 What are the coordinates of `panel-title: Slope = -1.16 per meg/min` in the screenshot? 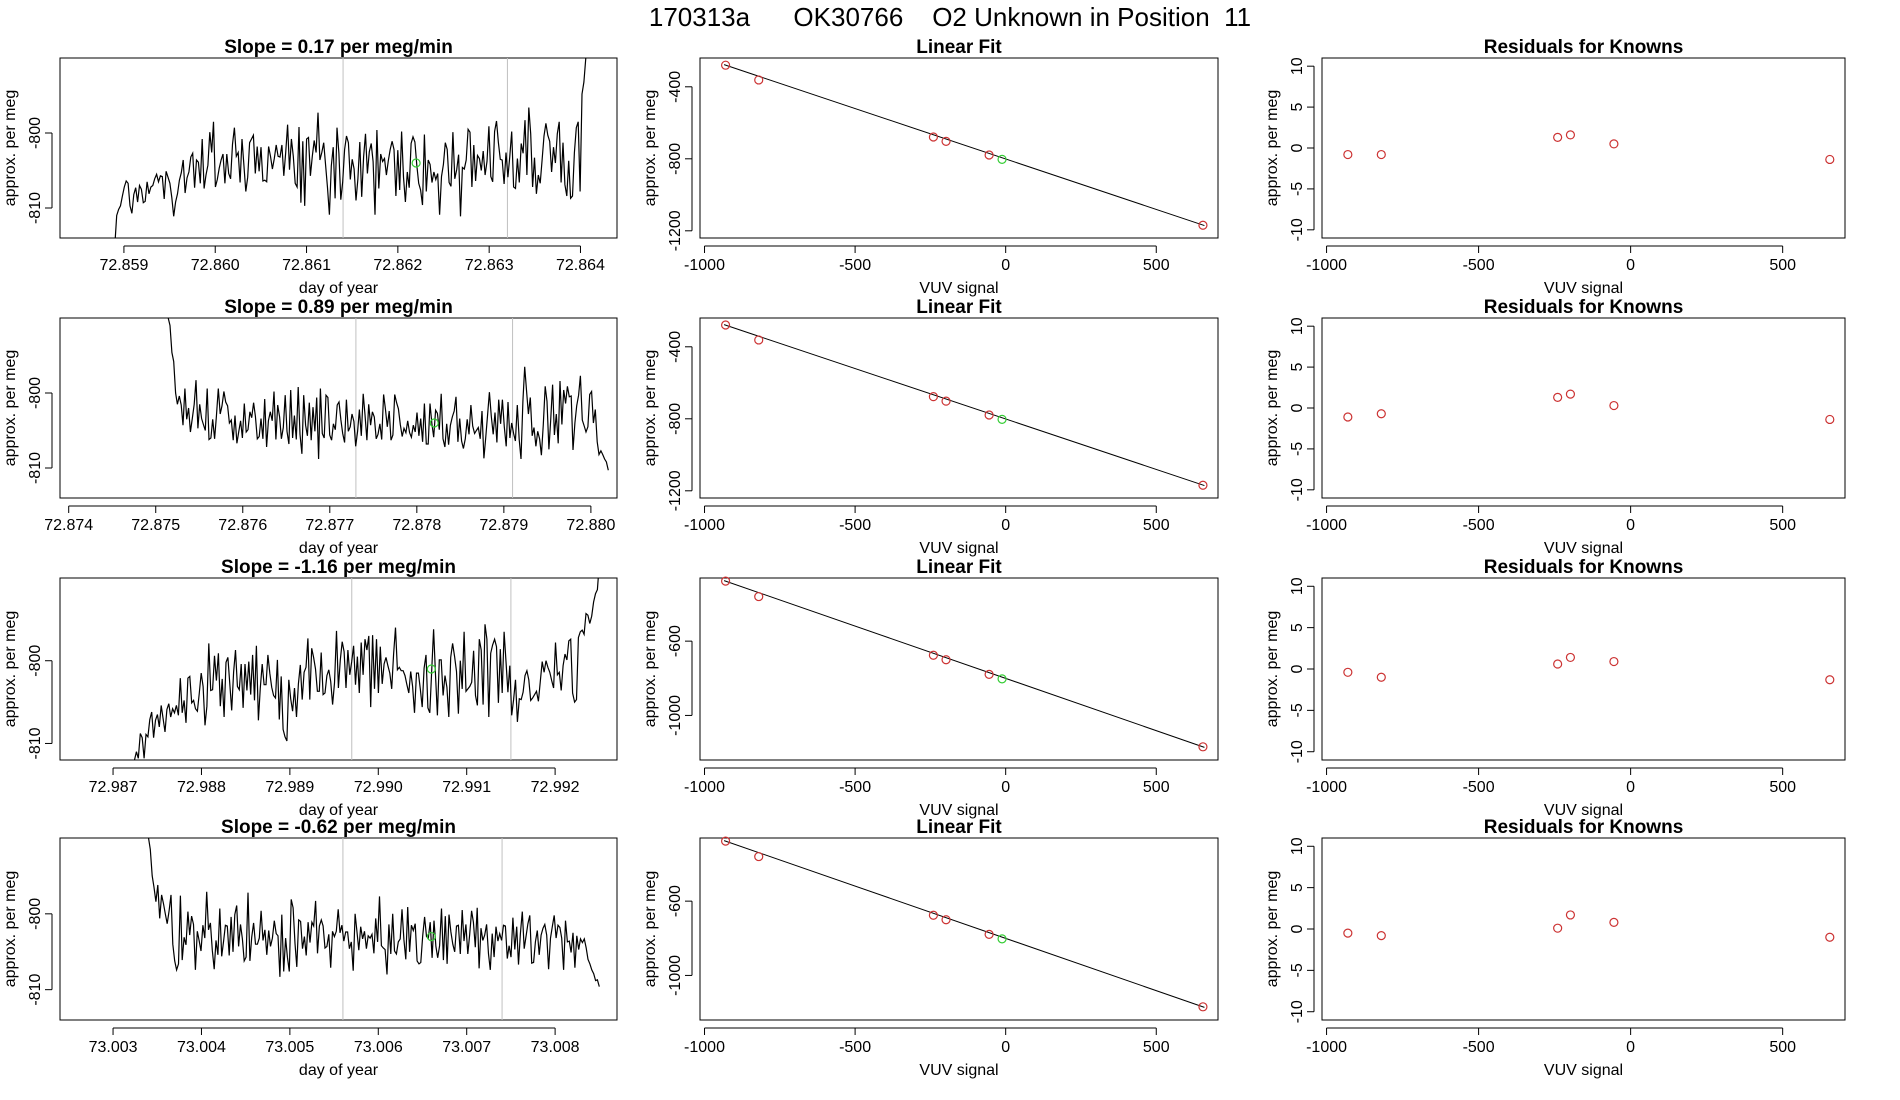 It's located at (338, 567).